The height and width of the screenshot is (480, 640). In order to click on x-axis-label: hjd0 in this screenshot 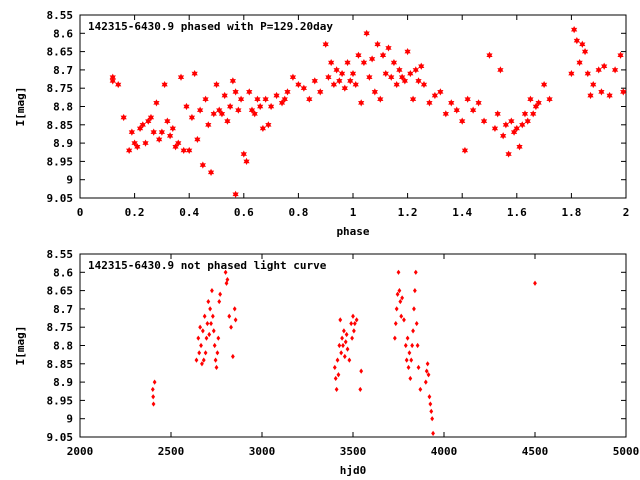, I will do `click(353, 470)`.